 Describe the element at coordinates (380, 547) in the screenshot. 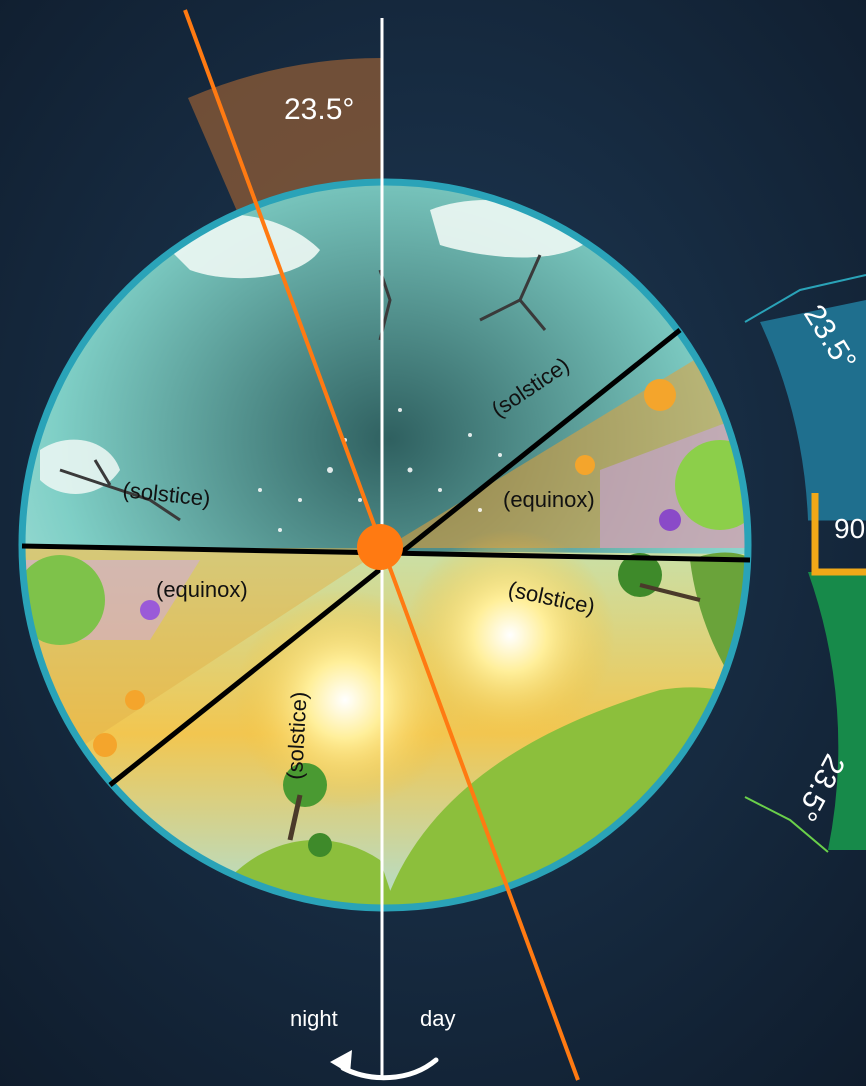

I see `center-point` at that location.